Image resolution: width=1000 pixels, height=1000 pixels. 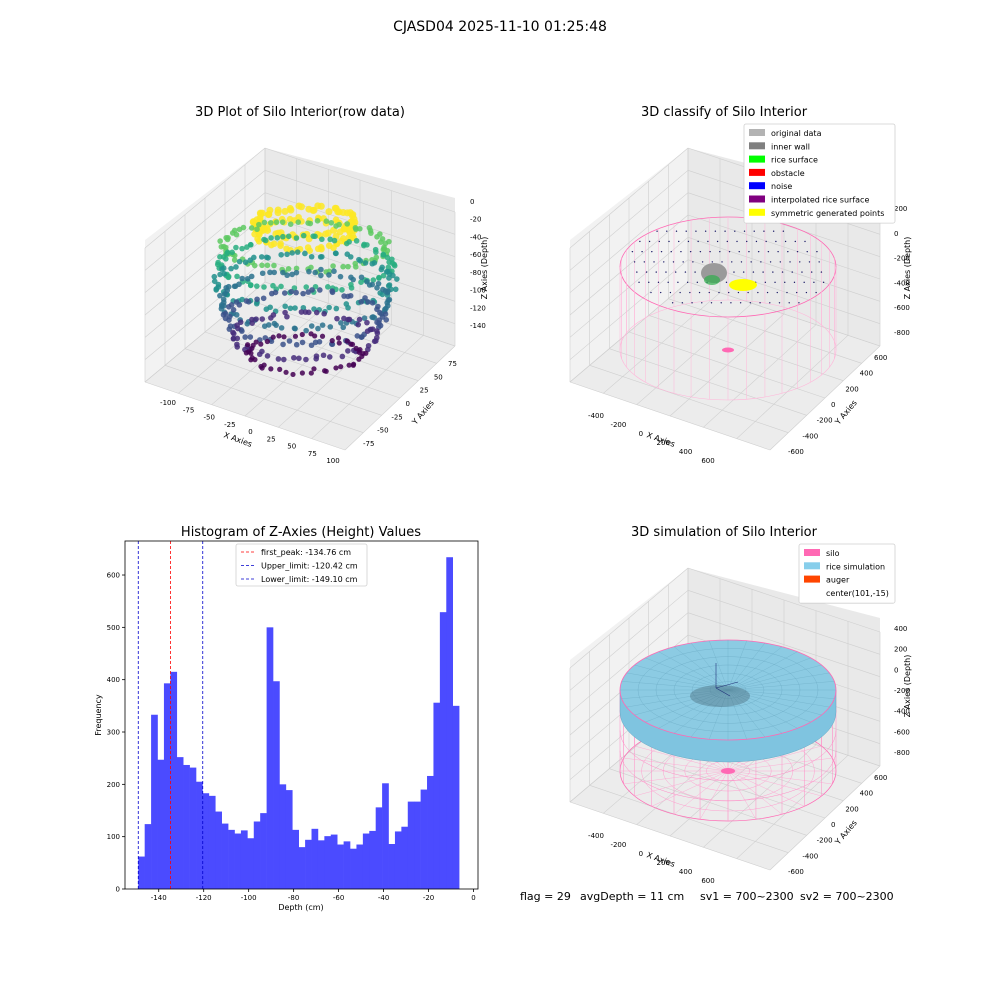 I want to click on x-tick-labels: -400 -200 0 200 400 600, so click(x=651, y=438).